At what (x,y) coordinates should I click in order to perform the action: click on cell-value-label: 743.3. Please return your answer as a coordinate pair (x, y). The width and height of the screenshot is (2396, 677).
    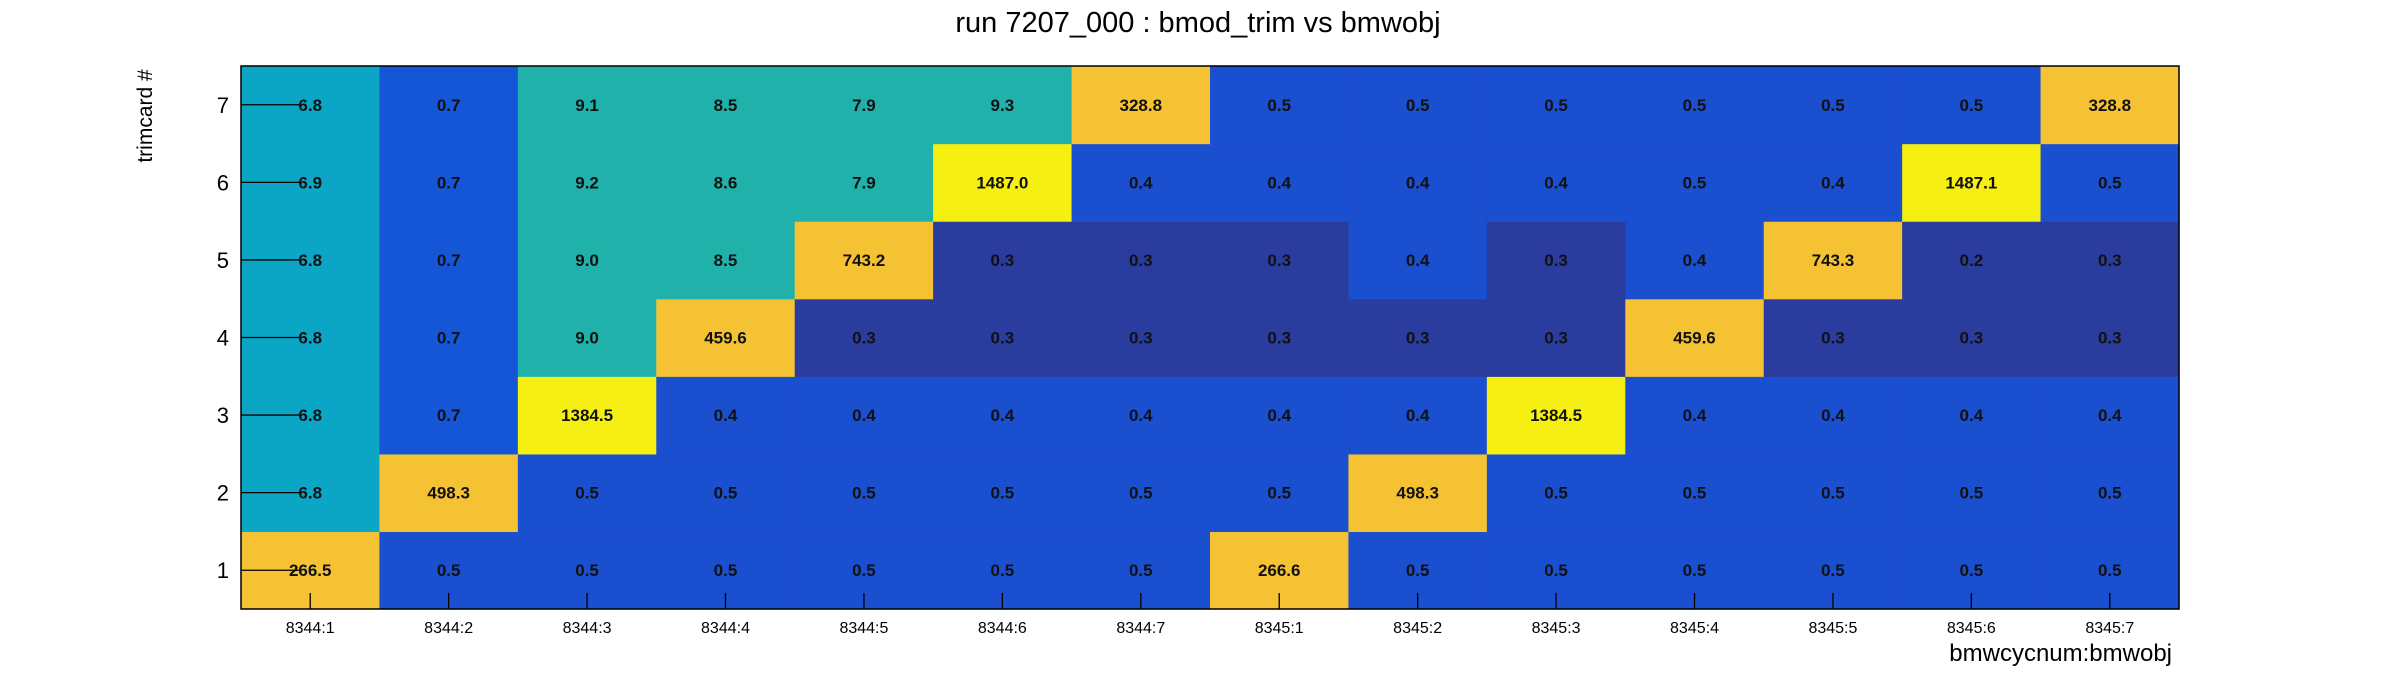
    Looking at the image, I should click on (1833, 260).